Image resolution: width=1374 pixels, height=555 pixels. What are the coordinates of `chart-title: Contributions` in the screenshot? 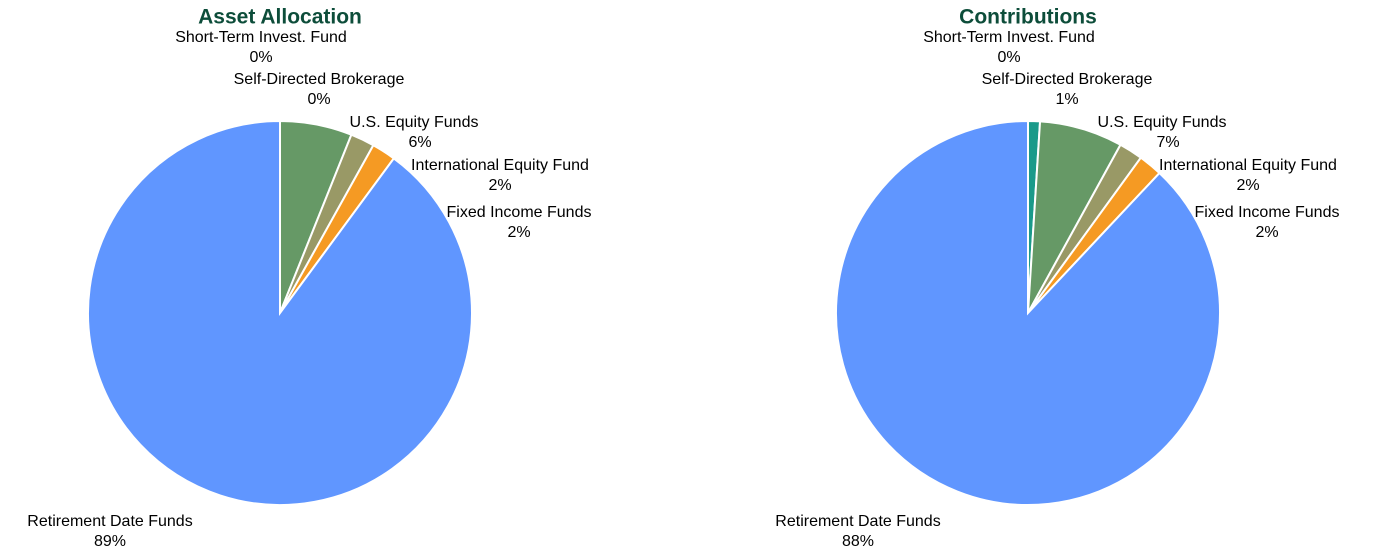 It's located at (1028, 17).